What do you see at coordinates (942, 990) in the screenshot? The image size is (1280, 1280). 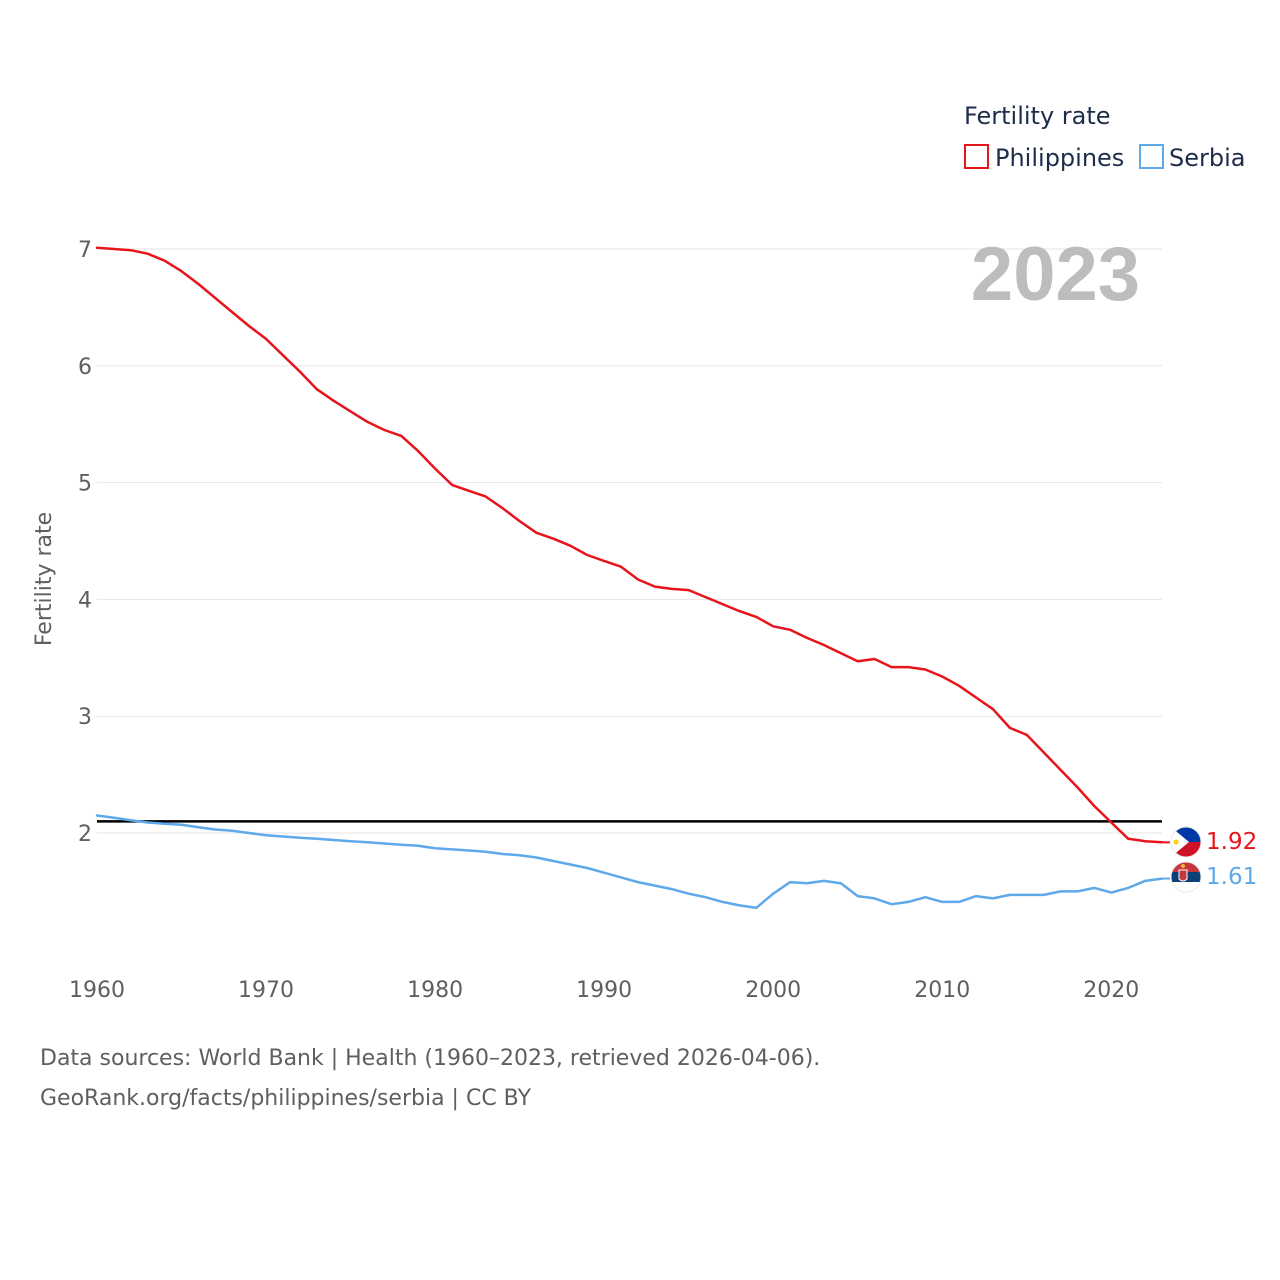 I see `x-tick-label-2010: 2010` at bounding box center [942, 990].